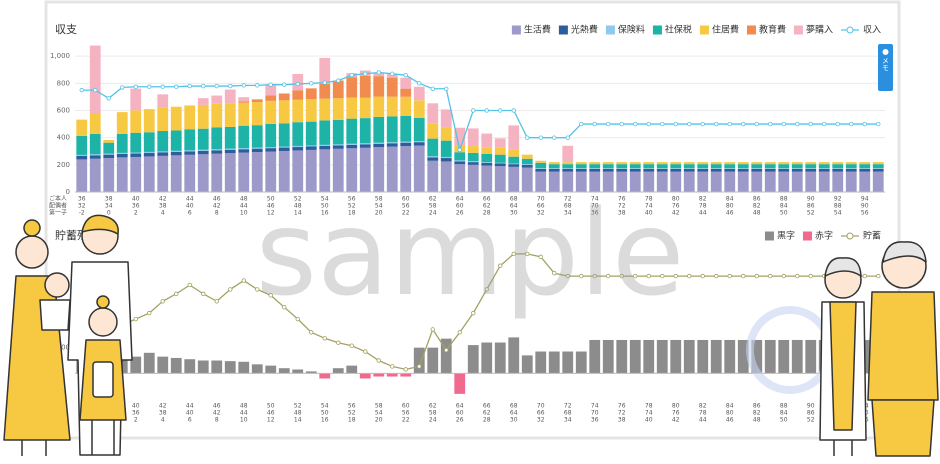 Image resolution: width=940 pixels, height=464 pixels. I want to click on x-tick-label: 58, so click(433, 413).